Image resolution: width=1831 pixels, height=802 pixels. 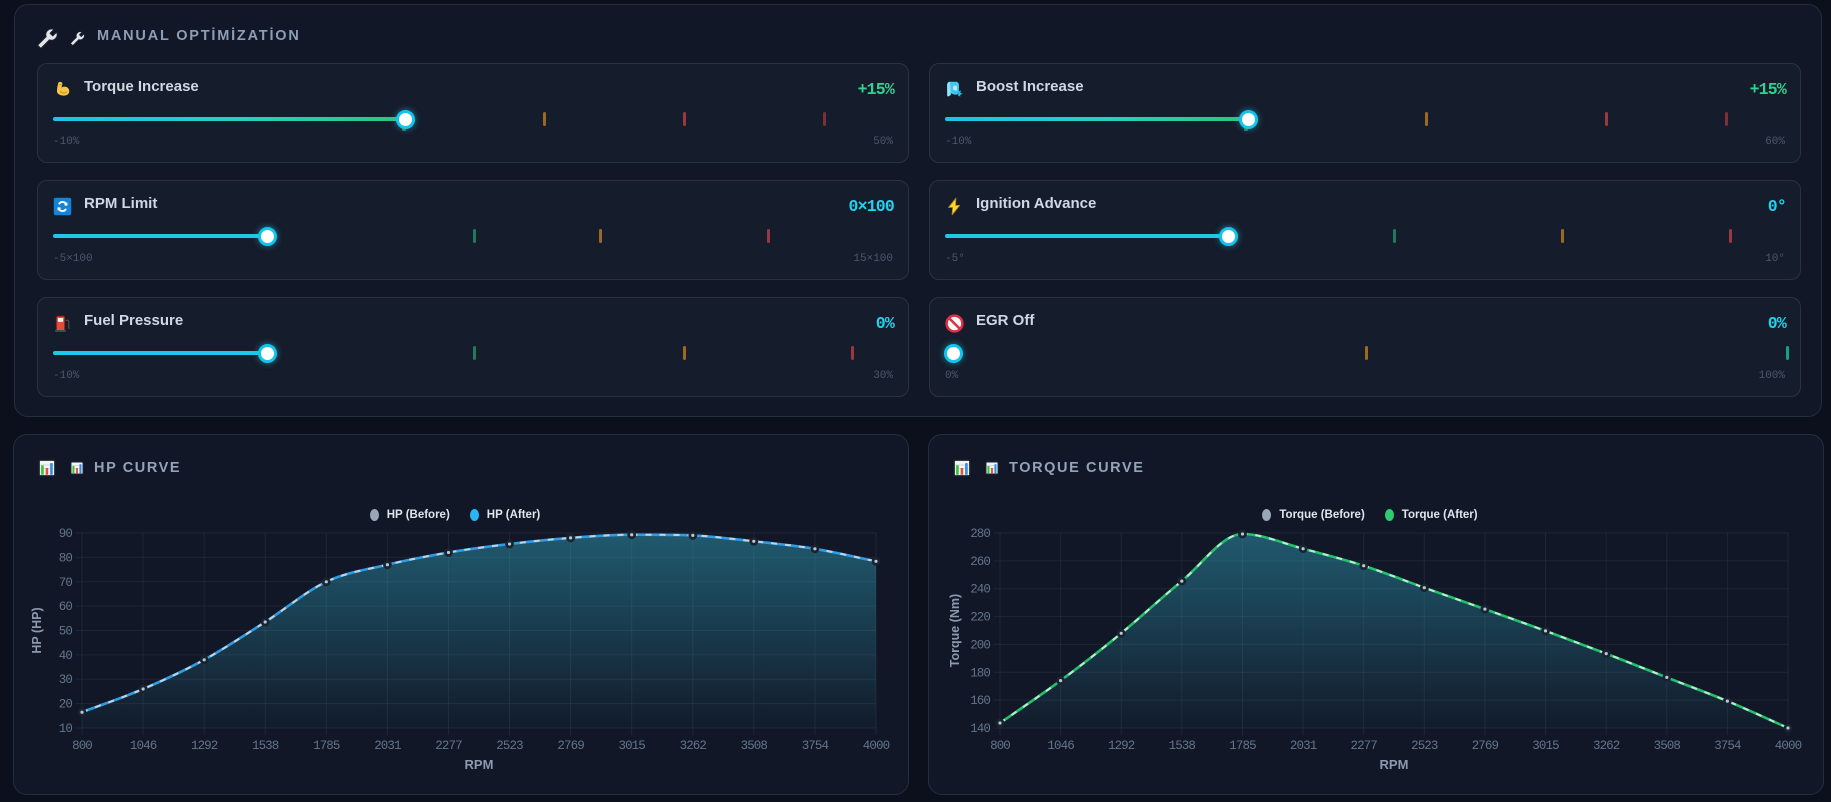 What do you see at coordinates (980, 701) in the screenshot?
I see `svg-text: 160` at bounding box center [980, 701].